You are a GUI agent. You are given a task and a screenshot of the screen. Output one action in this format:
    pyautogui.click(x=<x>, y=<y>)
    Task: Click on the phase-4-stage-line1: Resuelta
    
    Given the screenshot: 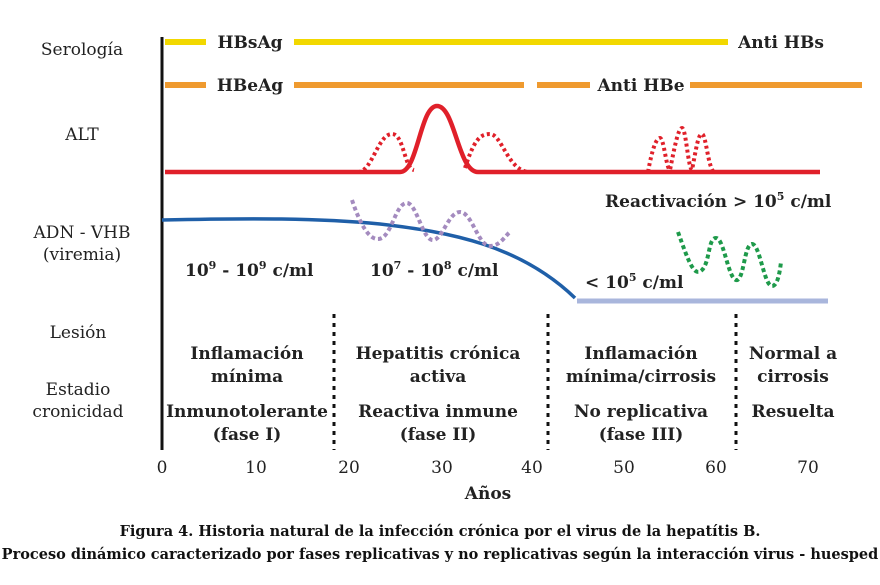 What is the action you would take?
    pyautogui.click(x=792, y=412)
    